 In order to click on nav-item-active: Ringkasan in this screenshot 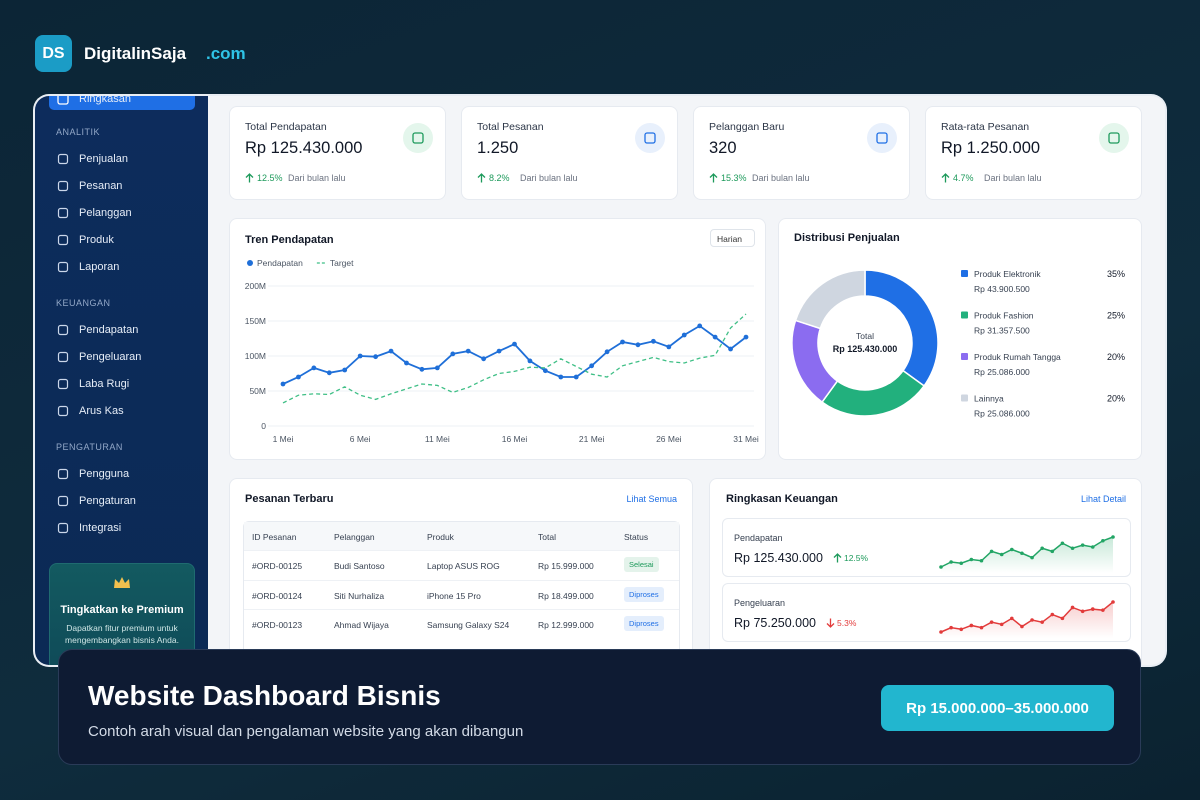, I will do `click(122, 103)`.